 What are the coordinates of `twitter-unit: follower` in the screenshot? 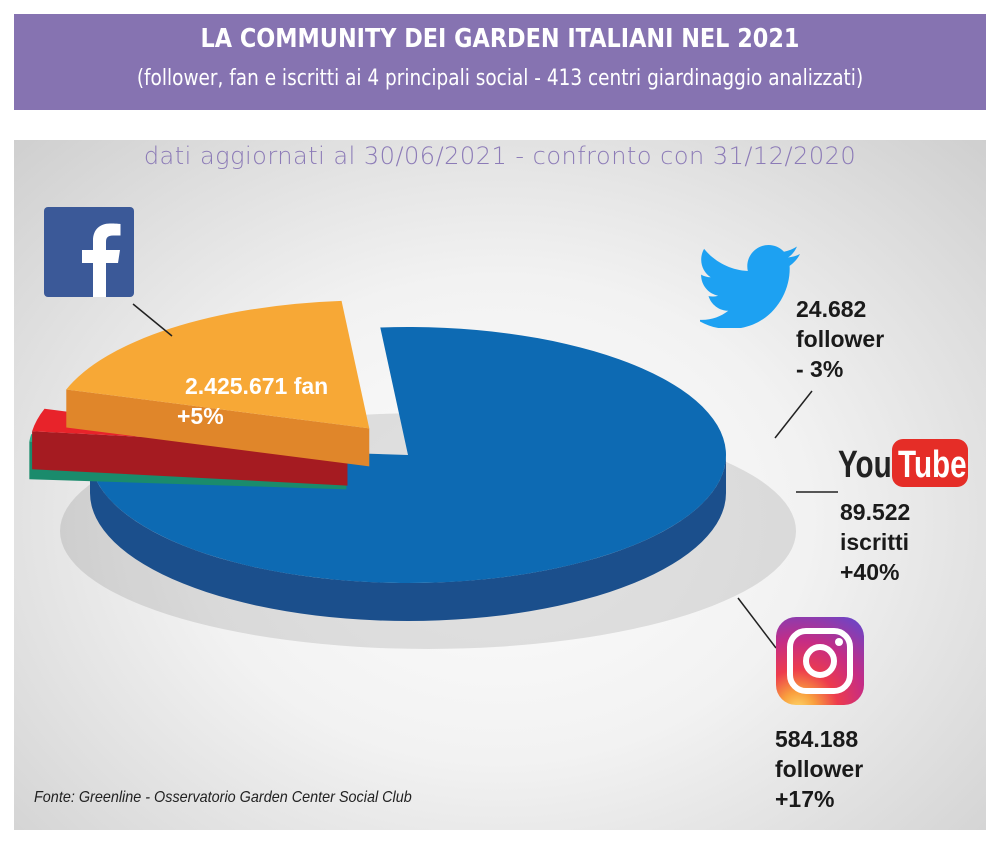 It's located at (840, 339).